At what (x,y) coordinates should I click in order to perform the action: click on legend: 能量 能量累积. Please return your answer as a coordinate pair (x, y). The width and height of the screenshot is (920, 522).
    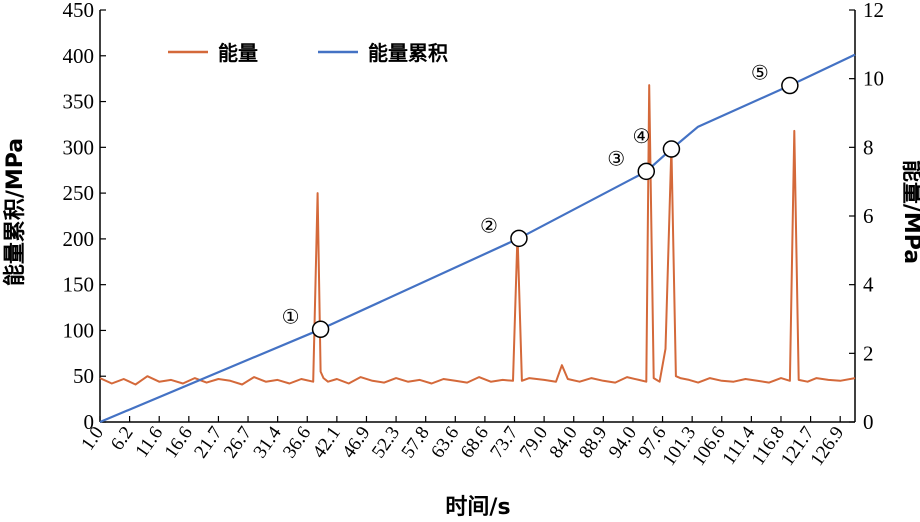
    Looking at the image, I should click on (308, 53).